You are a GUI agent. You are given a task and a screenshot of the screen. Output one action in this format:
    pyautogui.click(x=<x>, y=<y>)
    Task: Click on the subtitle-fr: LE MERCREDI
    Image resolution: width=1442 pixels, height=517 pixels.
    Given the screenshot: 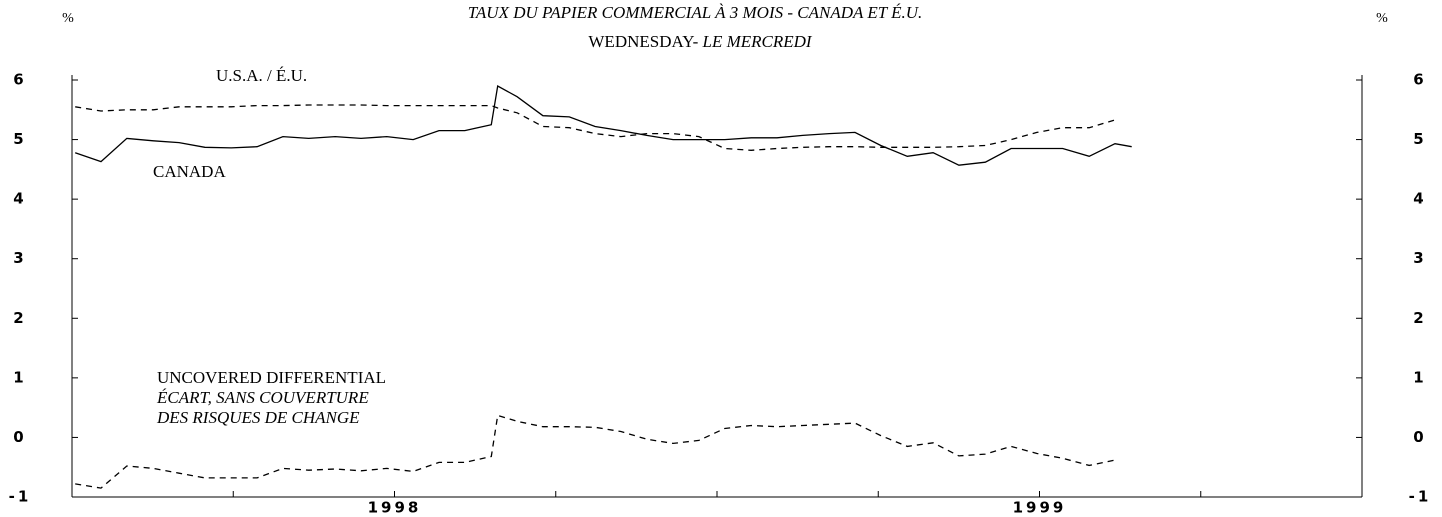 What is the action you would take?
    pyautogui.click(x=757, y=41)
    